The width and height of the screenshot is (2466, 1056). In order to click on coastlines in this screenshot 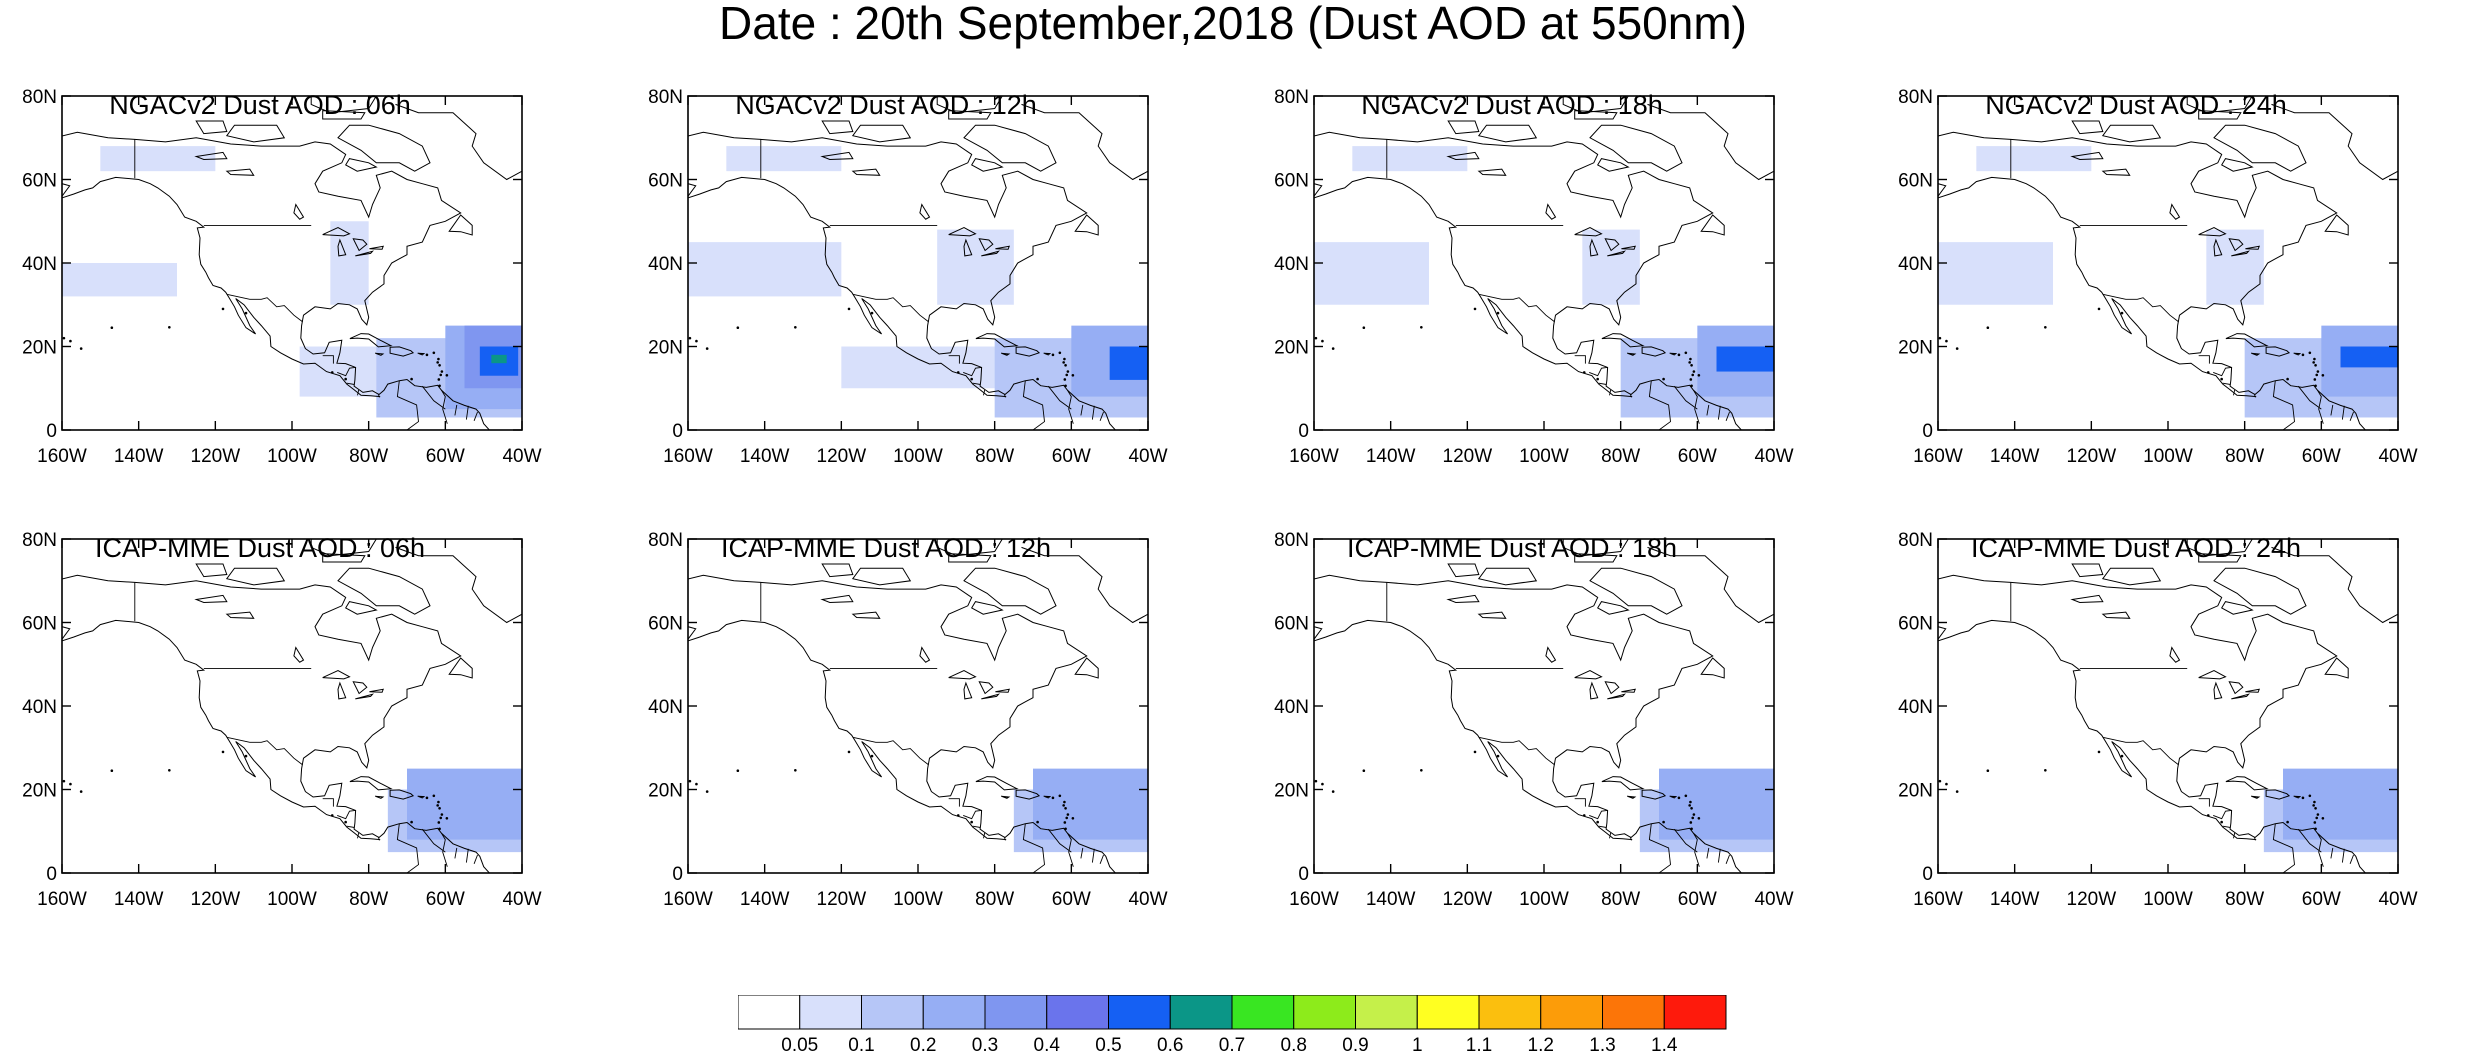, I will do `click(292, 263)`.